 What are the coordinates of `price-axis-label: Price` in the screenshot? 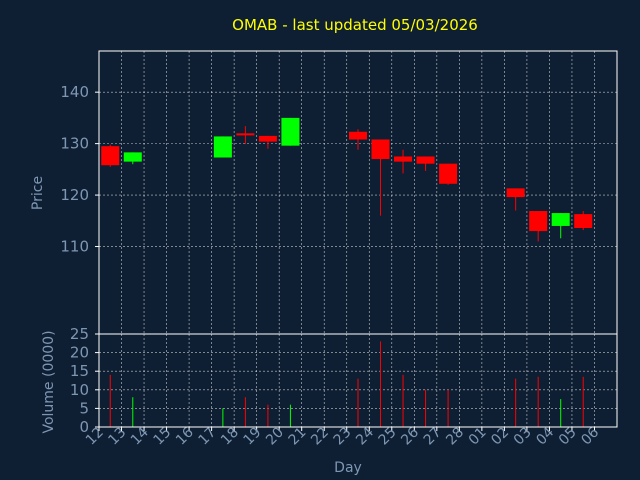 It's located at (38, 193).